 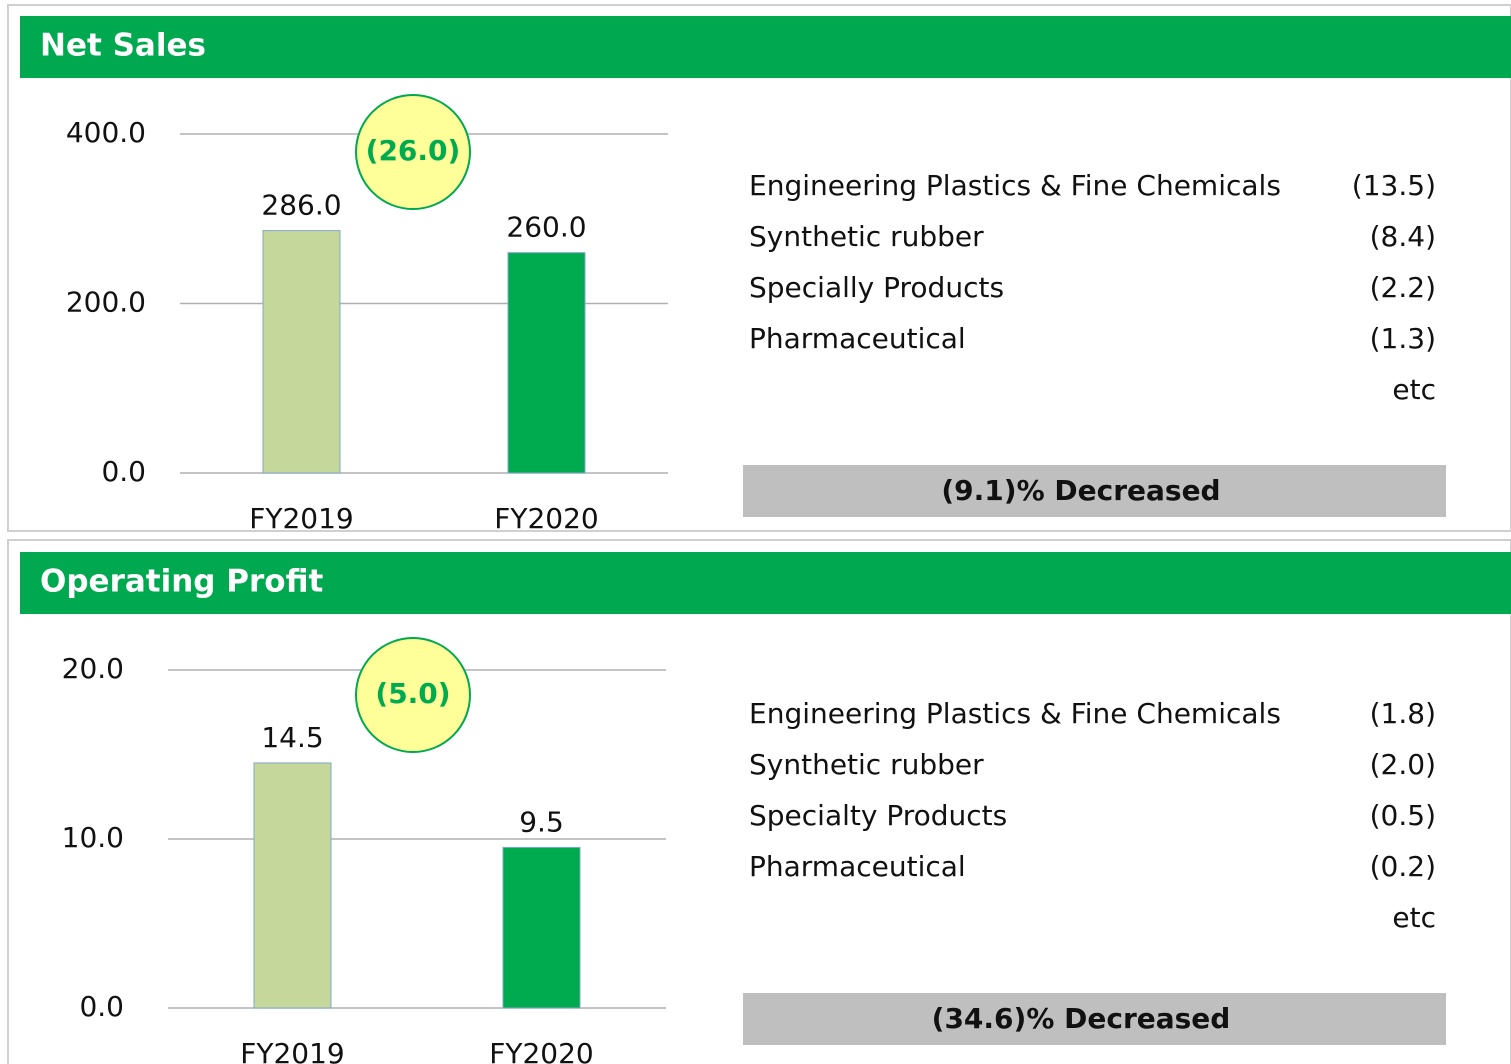 I want to click on value-label: 260.0, so click(x=546, y=227).